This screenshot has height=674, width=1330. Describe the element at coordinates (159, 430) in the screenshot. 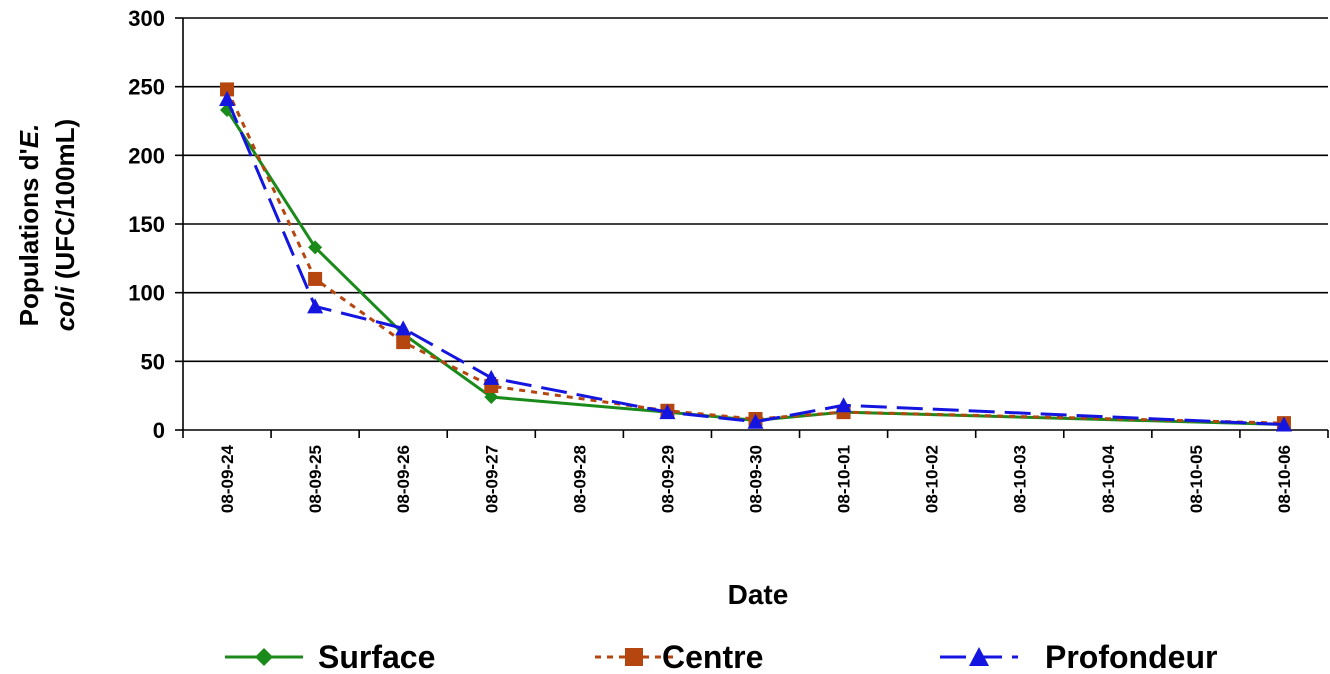

I see `y-tick-label: 0` at that location.